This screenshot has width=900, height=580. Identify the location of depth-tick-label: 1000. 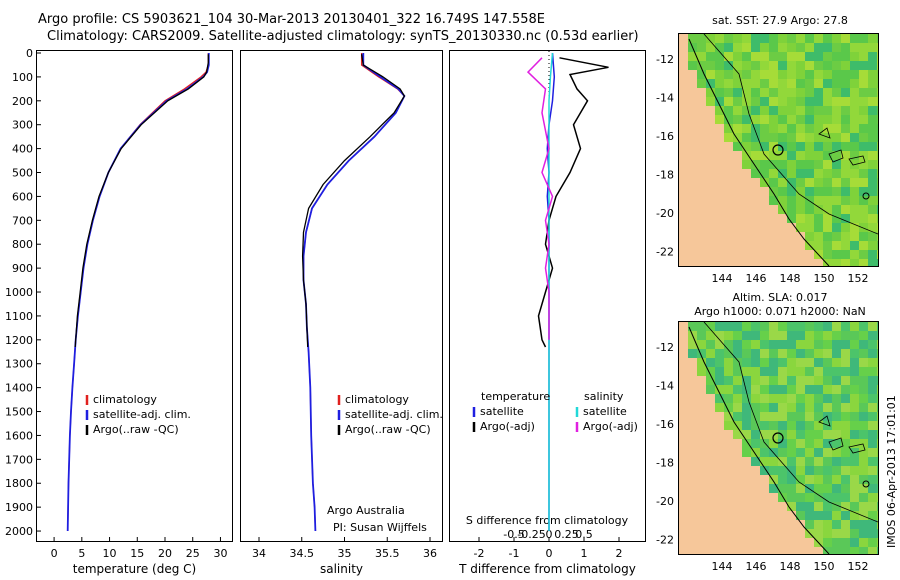
(19, 292).